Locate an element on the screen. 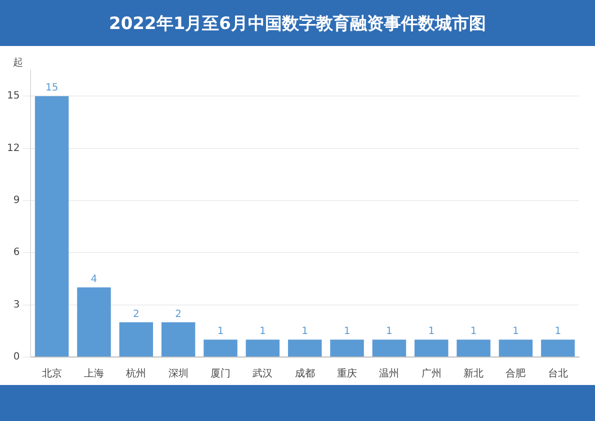 Image resolution: width=595 pixels, height=421 pixels. data-label: 4 is located at coordinates (94, 280).